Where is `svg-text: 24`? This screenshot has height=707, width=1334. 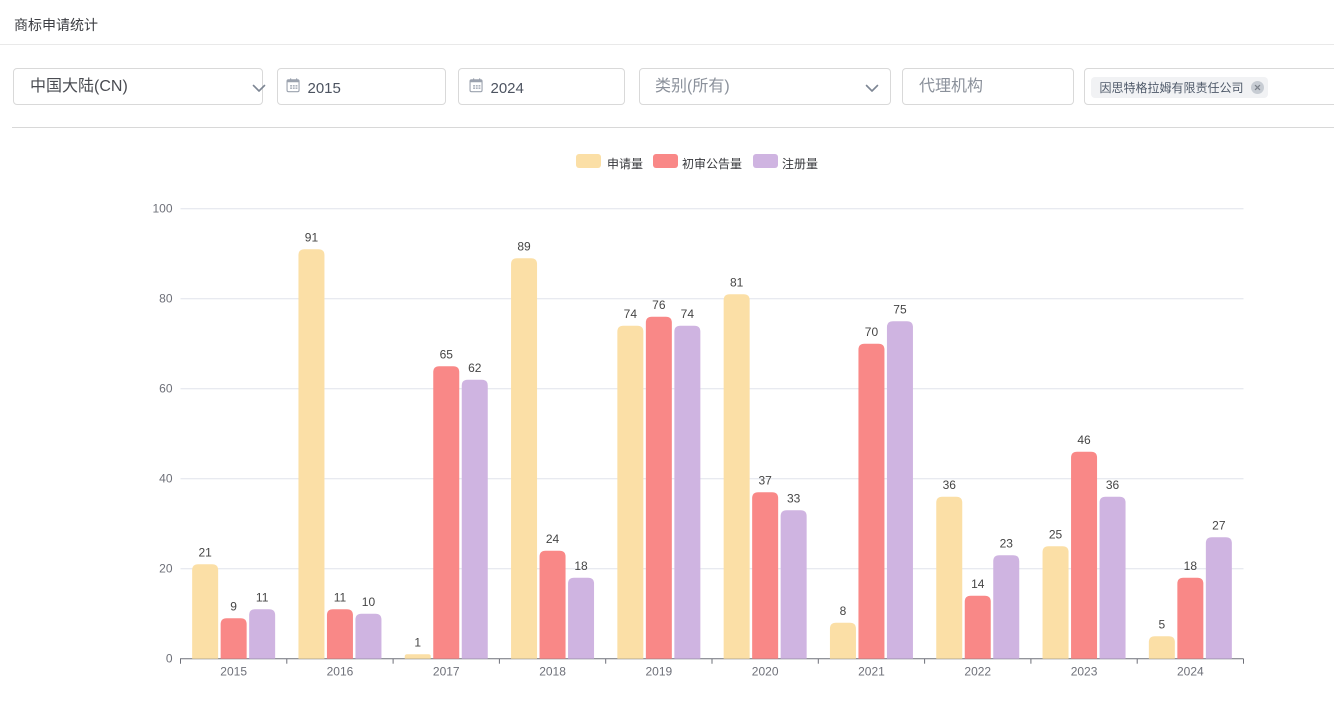 svg-text: 24 is located at coordinates (553, 539).